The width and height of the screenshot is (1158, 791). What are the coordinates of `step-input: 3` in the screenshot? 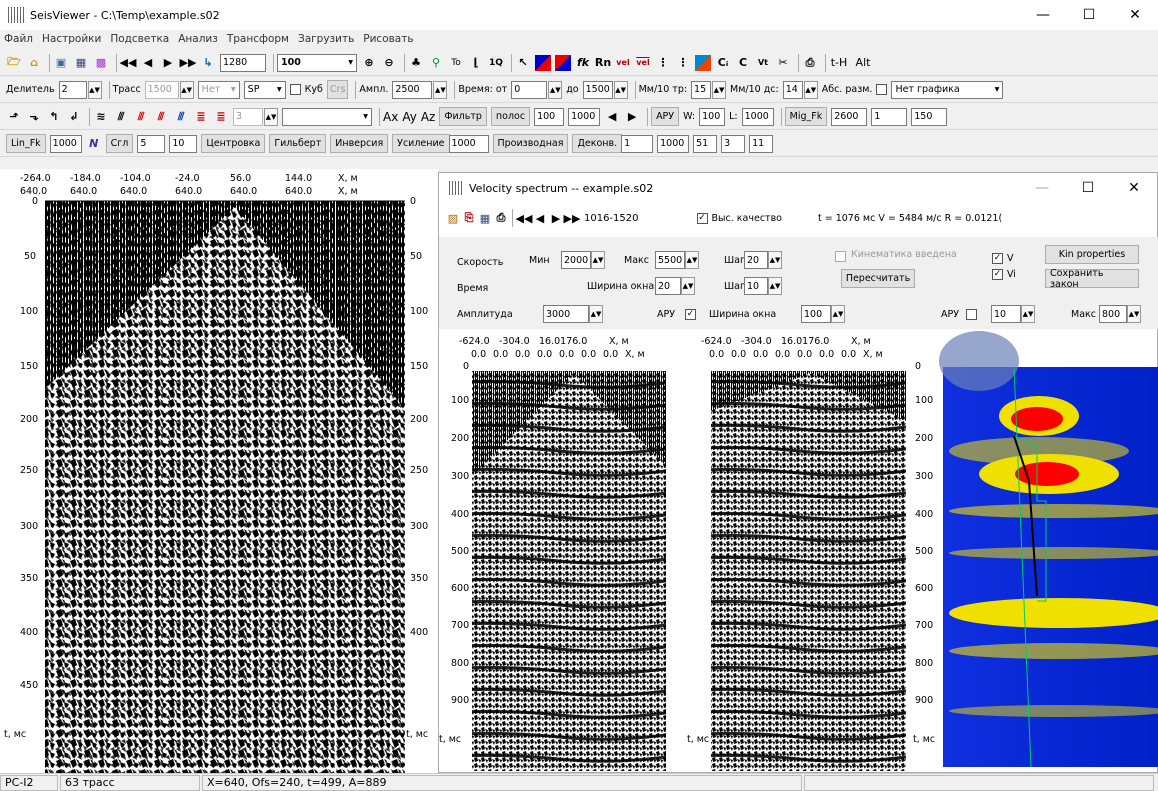 It's located at (248, 116).